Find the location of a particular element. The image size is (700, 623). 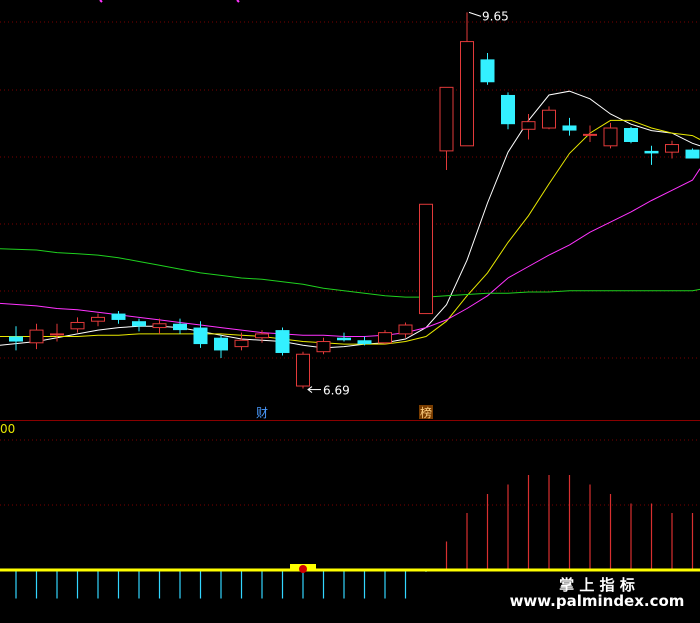

indicator-zero-line is located at coordinates (350, 568).